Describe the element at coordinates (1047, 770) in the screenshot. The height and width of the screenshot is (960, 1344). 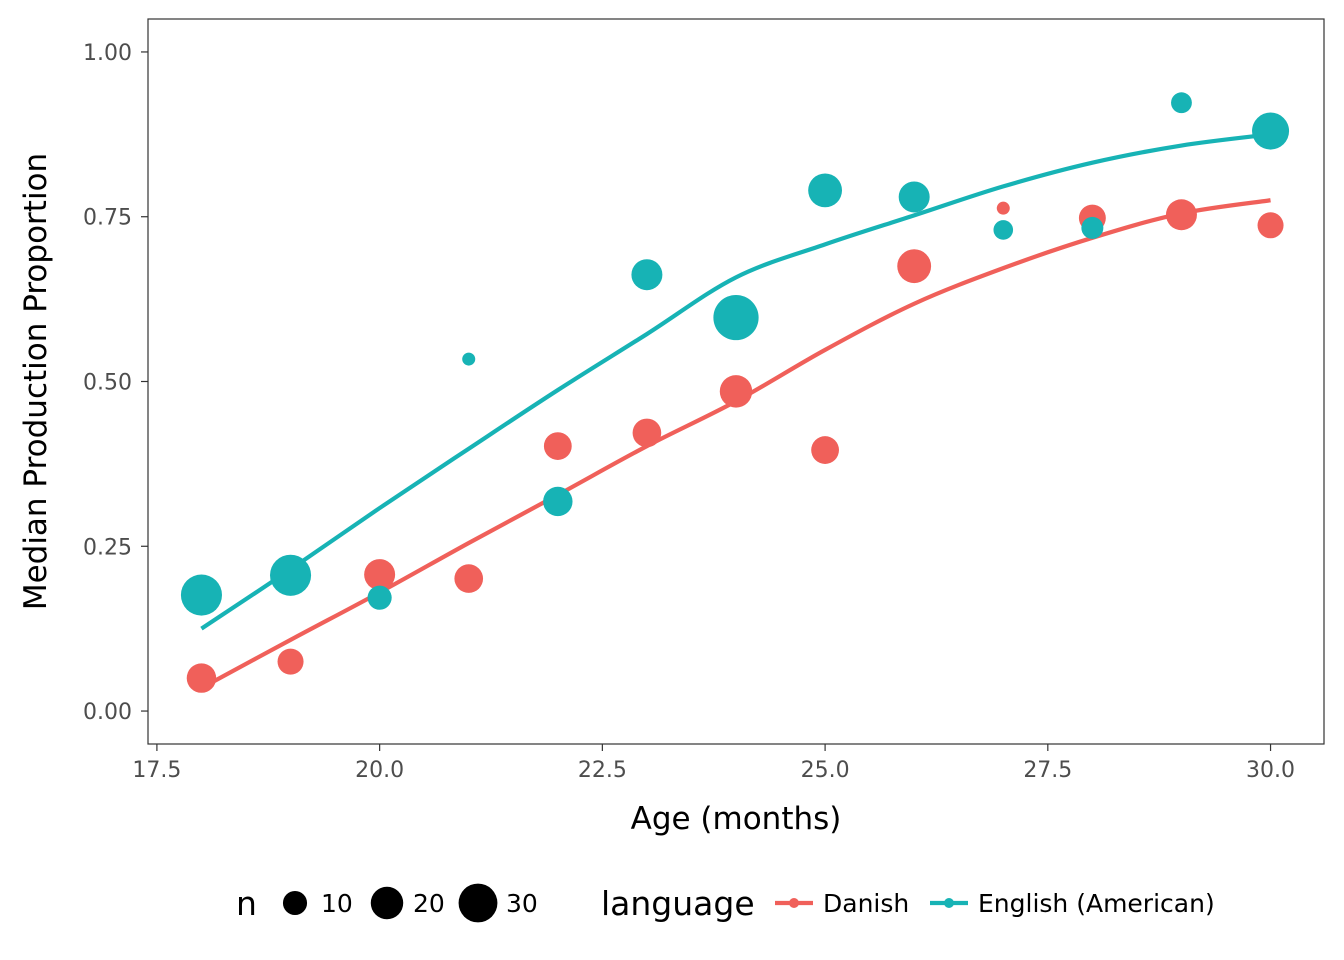
I see `x-tick-label: 27.5` at that location.